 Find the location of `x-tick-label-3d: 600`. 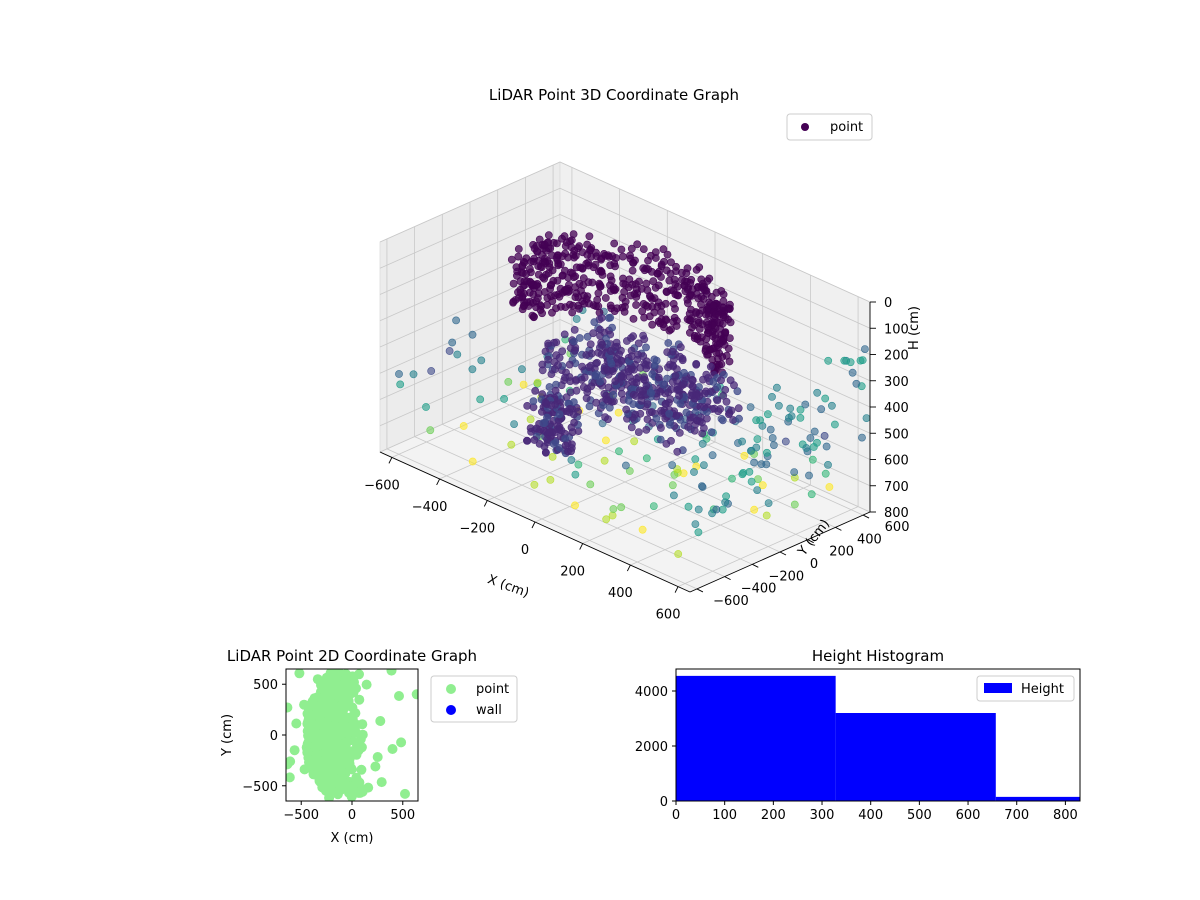

x-tick-label-3d: 600 is located at coordinates (668, 615).